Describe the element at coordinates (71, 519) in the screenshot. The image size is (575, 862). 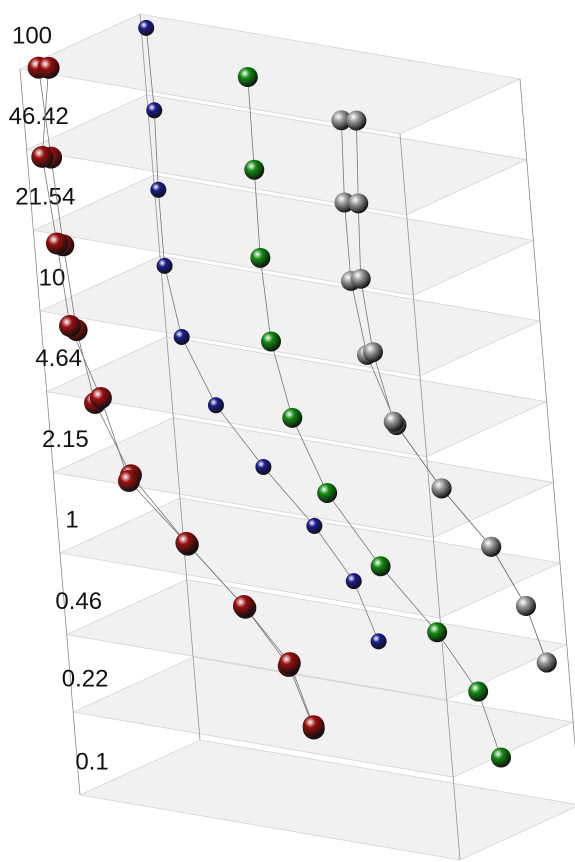
I see `z-tick-label: 1` at that location.